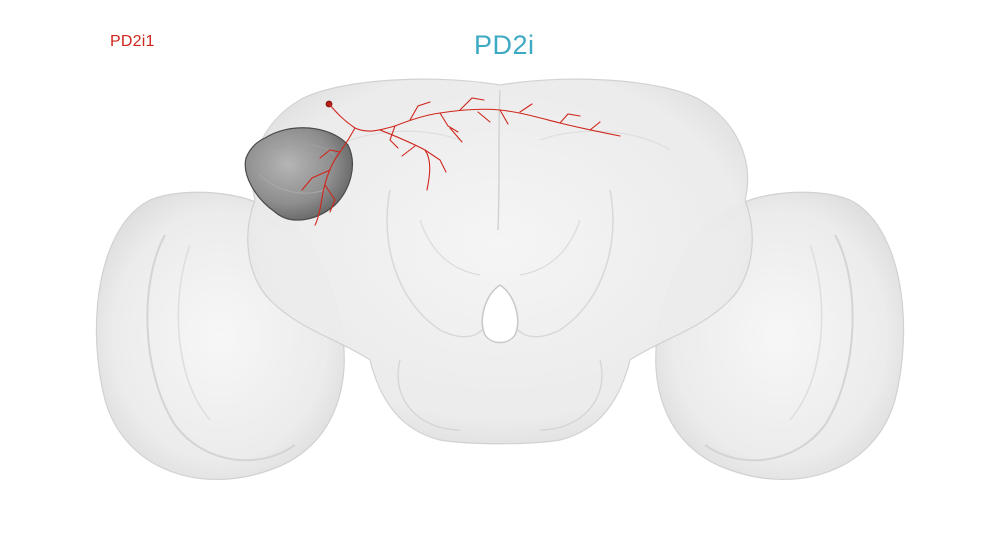 This screenshot has width=1000, height=534. I want to click on cell-type-label: PD2i, so click(504, 45).